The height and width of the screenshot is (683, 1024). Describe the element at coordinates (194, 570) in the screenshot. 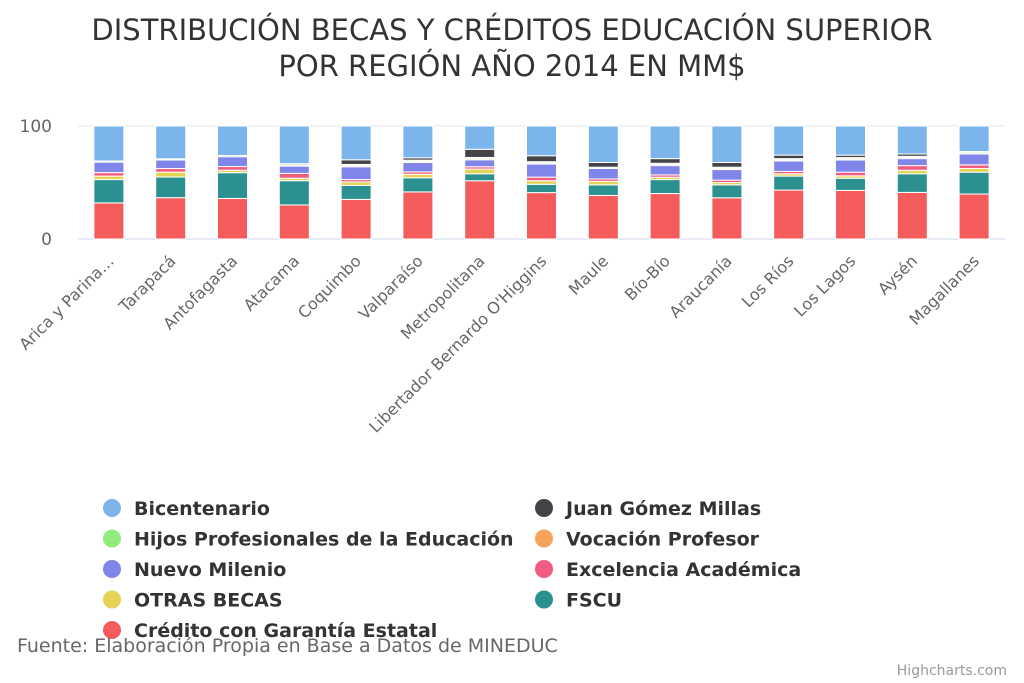

I see `legend-item: Nuevo Milenio` at that location.